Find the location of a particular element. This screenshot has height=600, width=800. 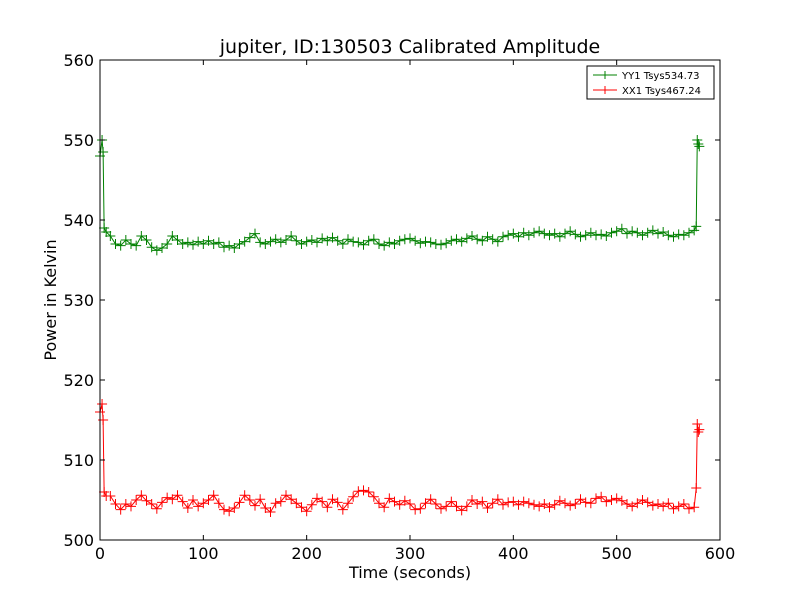

x-tick-label: 300 is located at coordinates (410, 553).